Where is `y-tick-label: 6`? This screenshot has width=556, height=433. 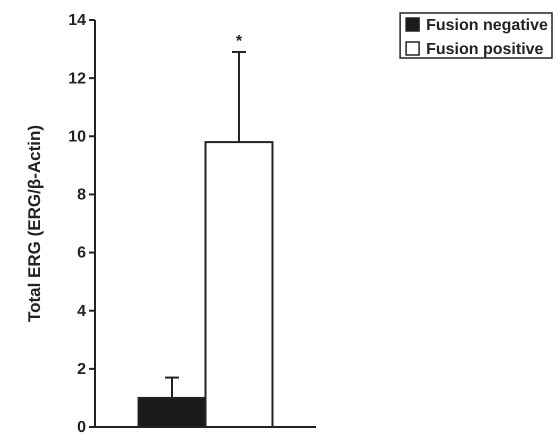
y-tick-label: 6 is located at coordinates (81, 253).